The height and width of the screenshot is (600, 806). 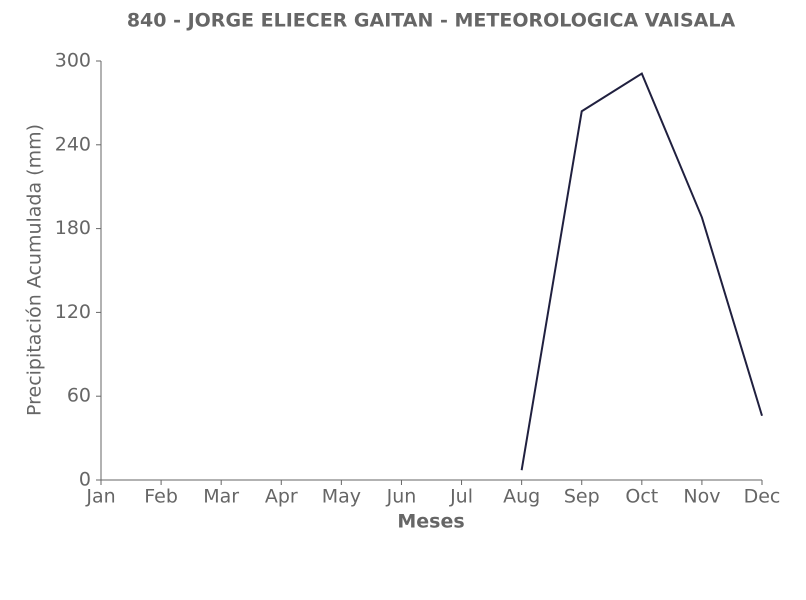 What do you see at coordinates (641, 497) in the screenshot?
I see `x-tick-label: Oct` at bounding box center [641, 497].